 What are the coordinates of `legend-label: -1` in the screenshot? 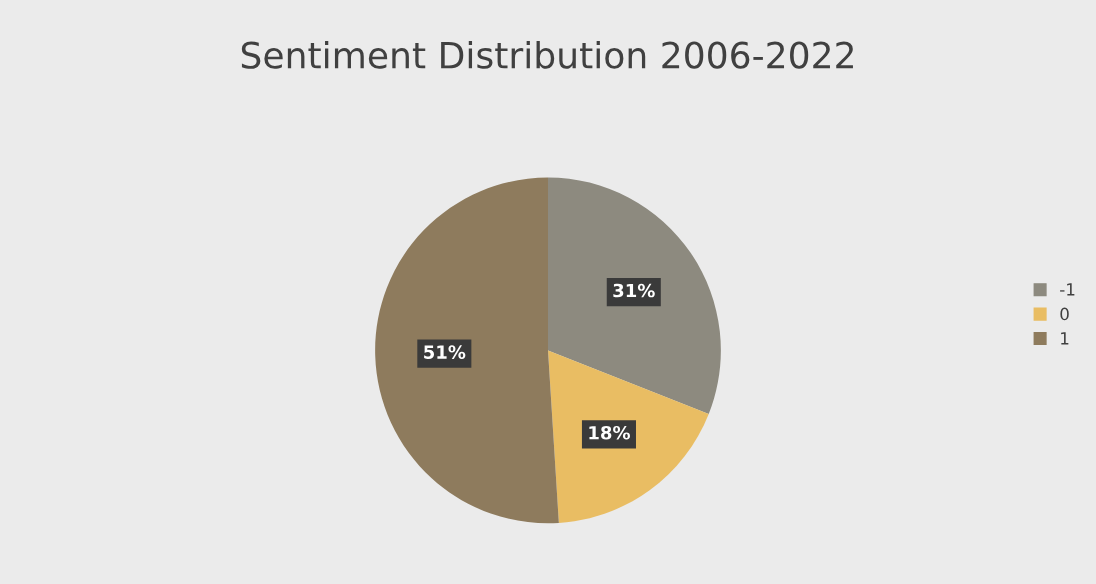 It's located at (1067, 289).